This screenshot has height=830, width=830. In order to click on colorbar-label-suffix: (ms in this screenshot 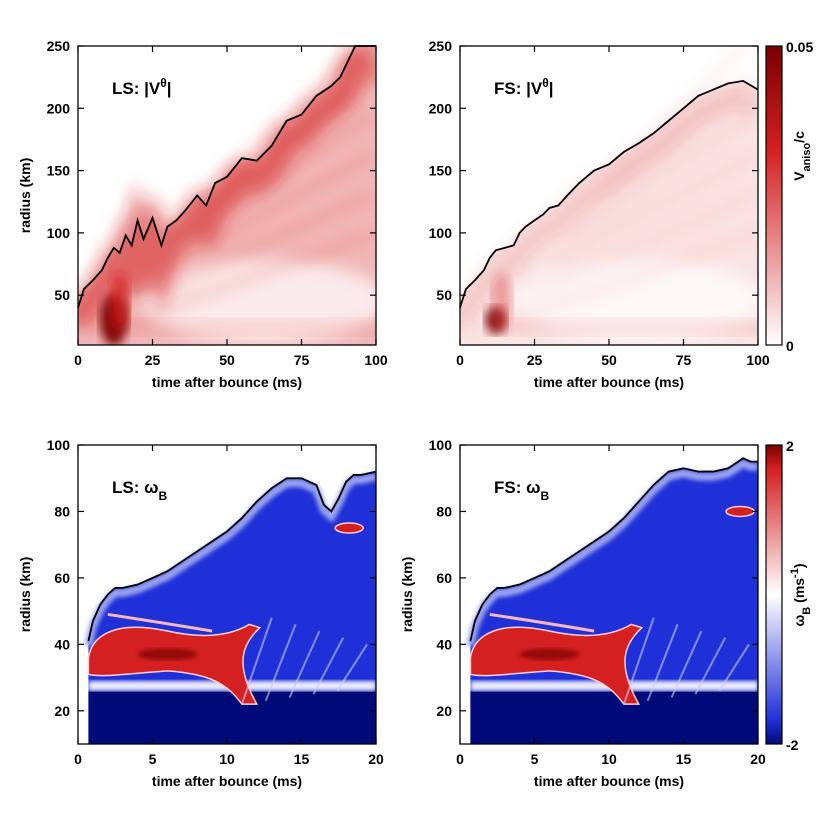, I will do `click(799, 592)`.